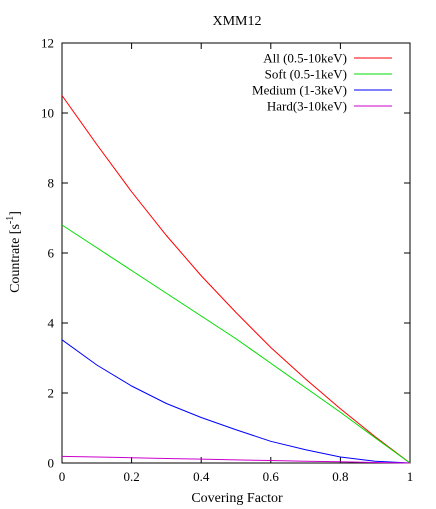  What do you see at coordinates (410, 476) in the screenshot?
I see `x-tick-label: 1` at bounding box center [410, 476].